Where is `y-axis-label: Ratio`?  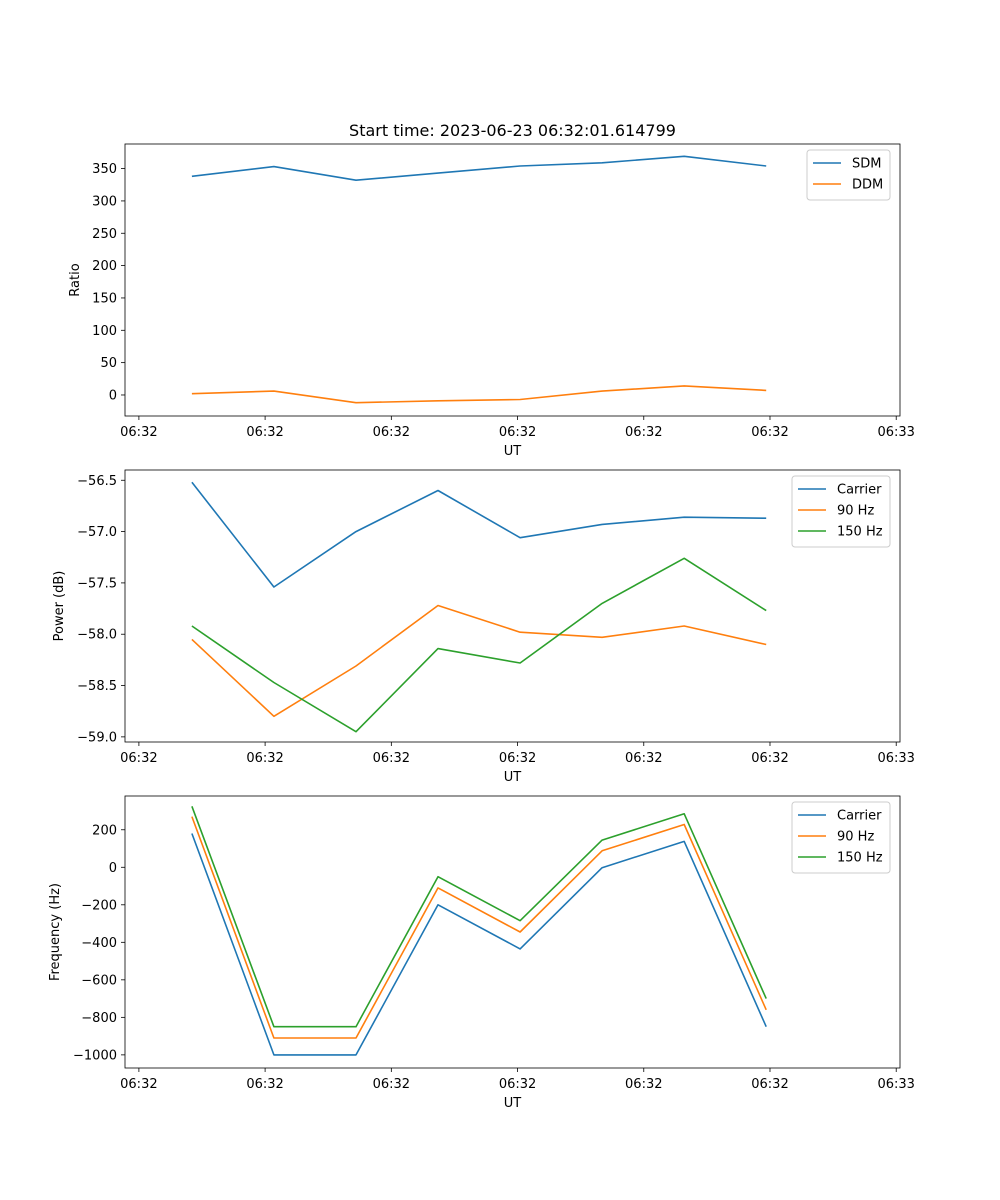 y-axis-label: Ratio is located at coordinates (75, 279).